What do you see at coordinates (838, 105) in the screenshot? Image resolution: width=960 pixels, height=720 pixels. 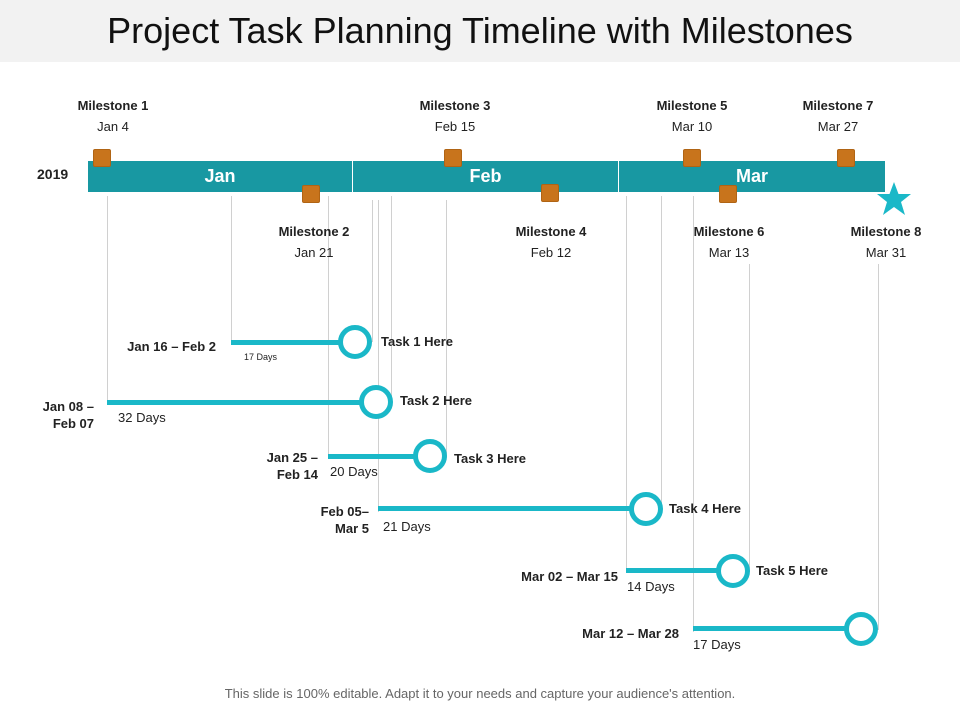 I see `milestone-name: Milestone 7` at bounding box center [838, 105].